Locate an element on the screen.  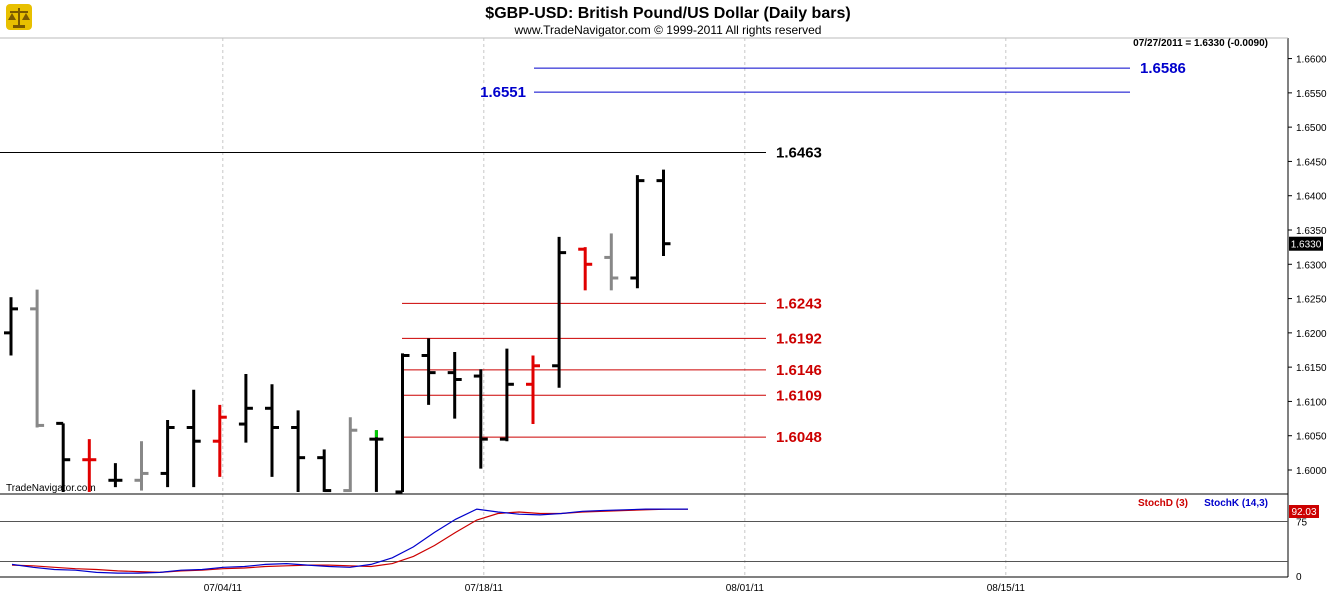
stoch-last-value: 92.03 is located at coordinates (1303, 512).